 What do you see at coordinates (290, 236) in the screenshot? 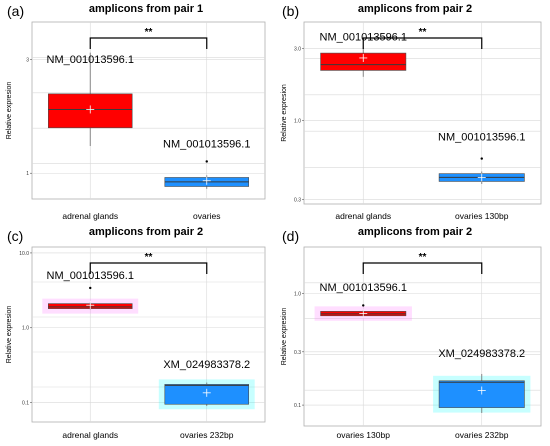
I see `panel-label: (d)` at bounding box center [290, 236].